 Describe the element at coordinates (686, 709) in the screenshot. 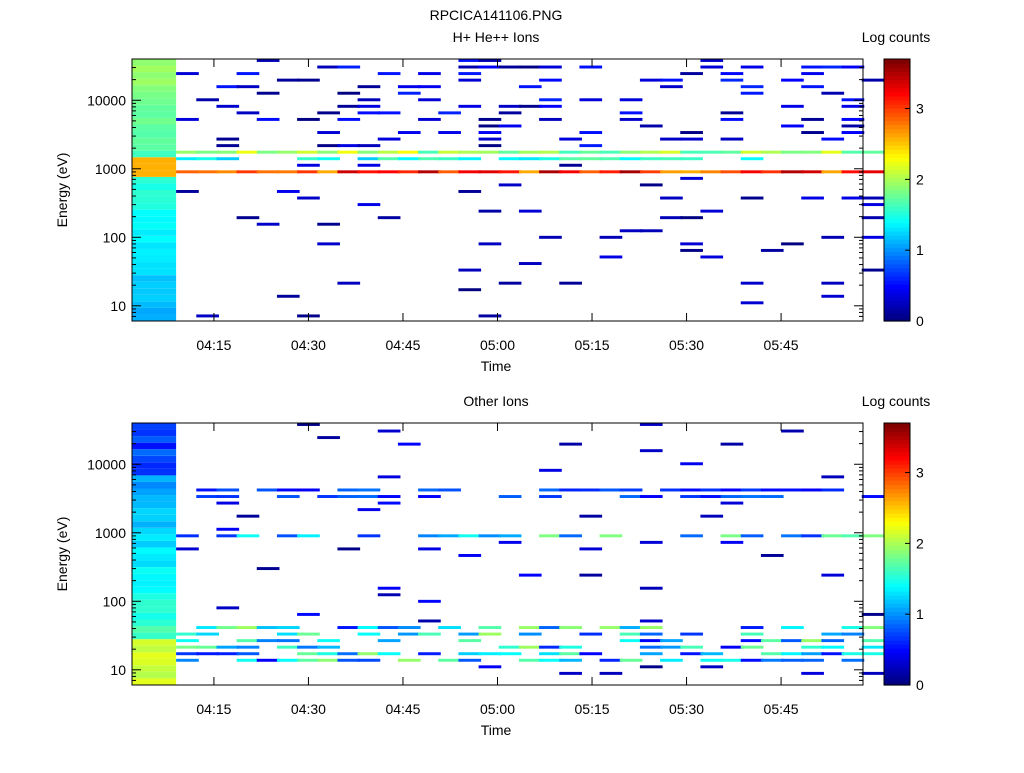

I see `x-tick-label: 05:30` at that location.